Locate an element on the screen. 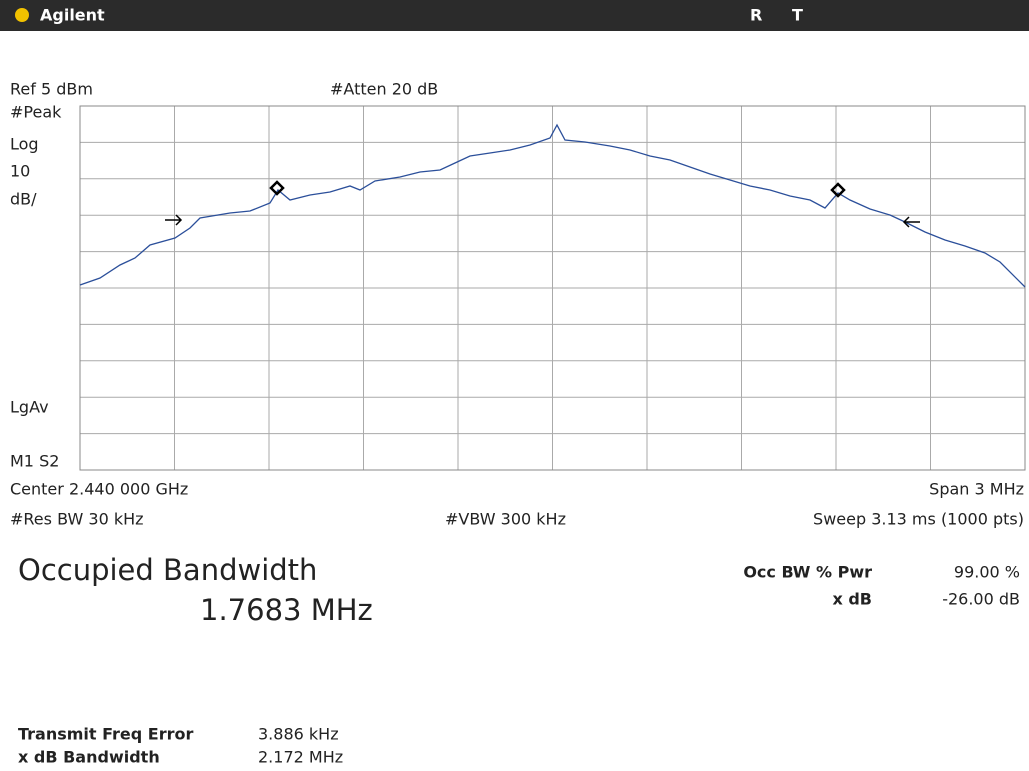 This screenshot has width=1029, height=771. atten: #Atten 20 dB is located at coordinates (384, 89).